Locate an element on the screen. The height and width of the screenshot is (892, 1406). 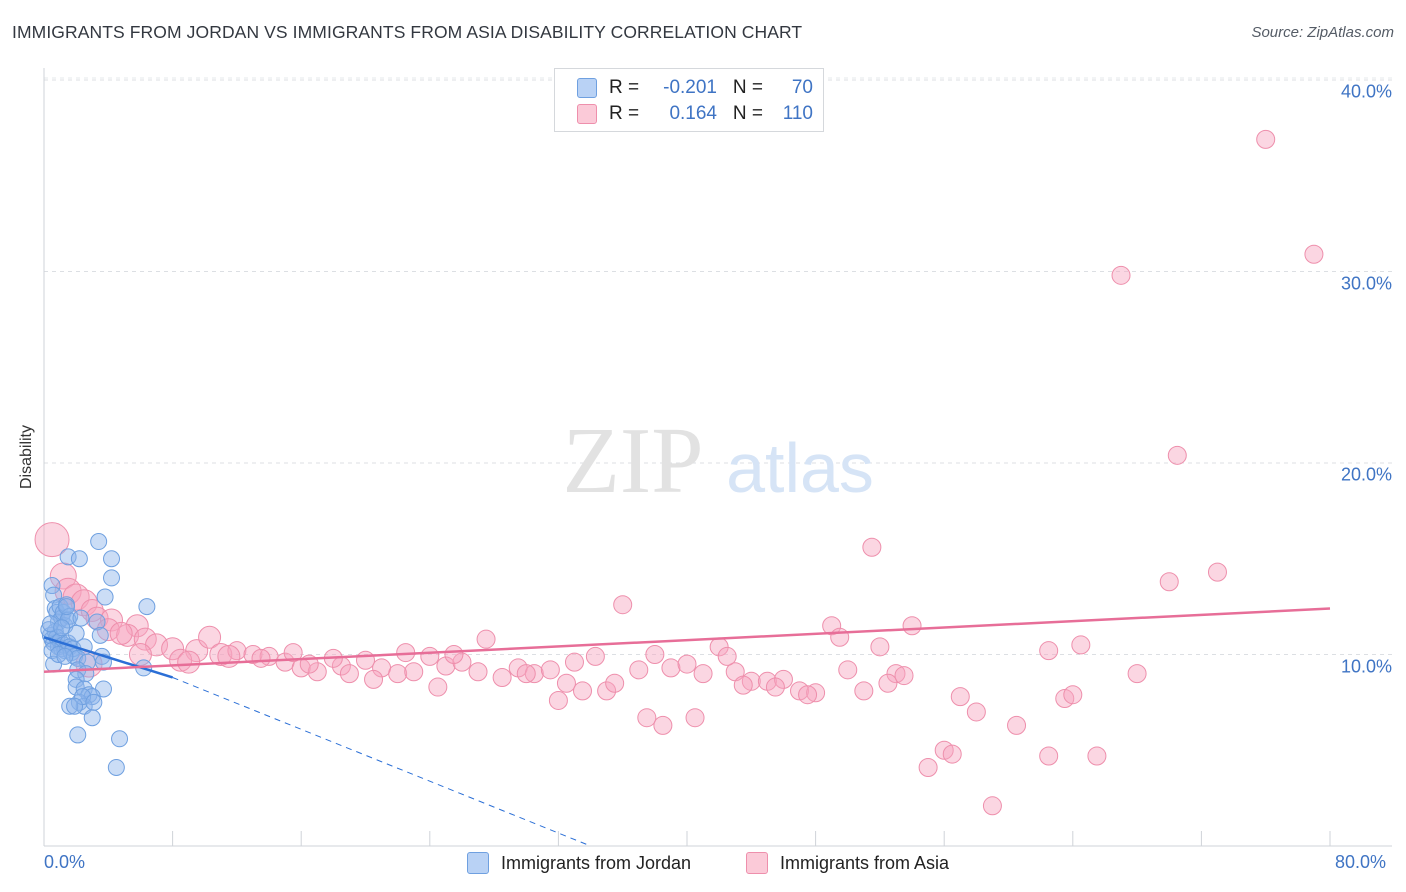
x-tick-min: 0.0% is located at coordinates (65, 862).